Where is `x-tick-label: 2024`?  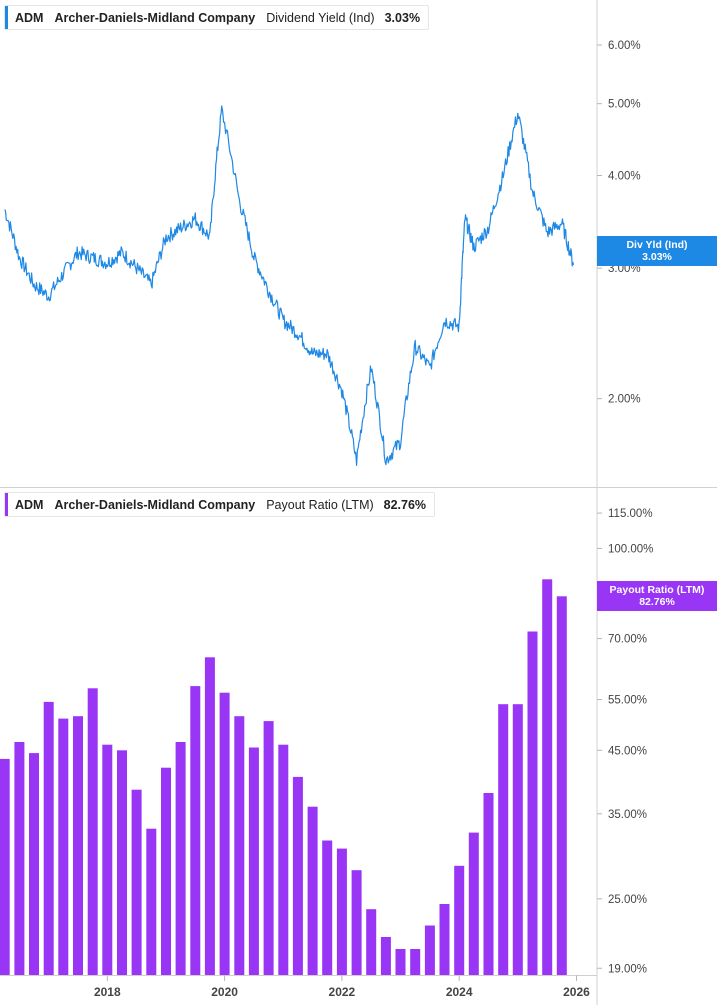
x-tick-label: 2024 is located at coordinates (459, 992).